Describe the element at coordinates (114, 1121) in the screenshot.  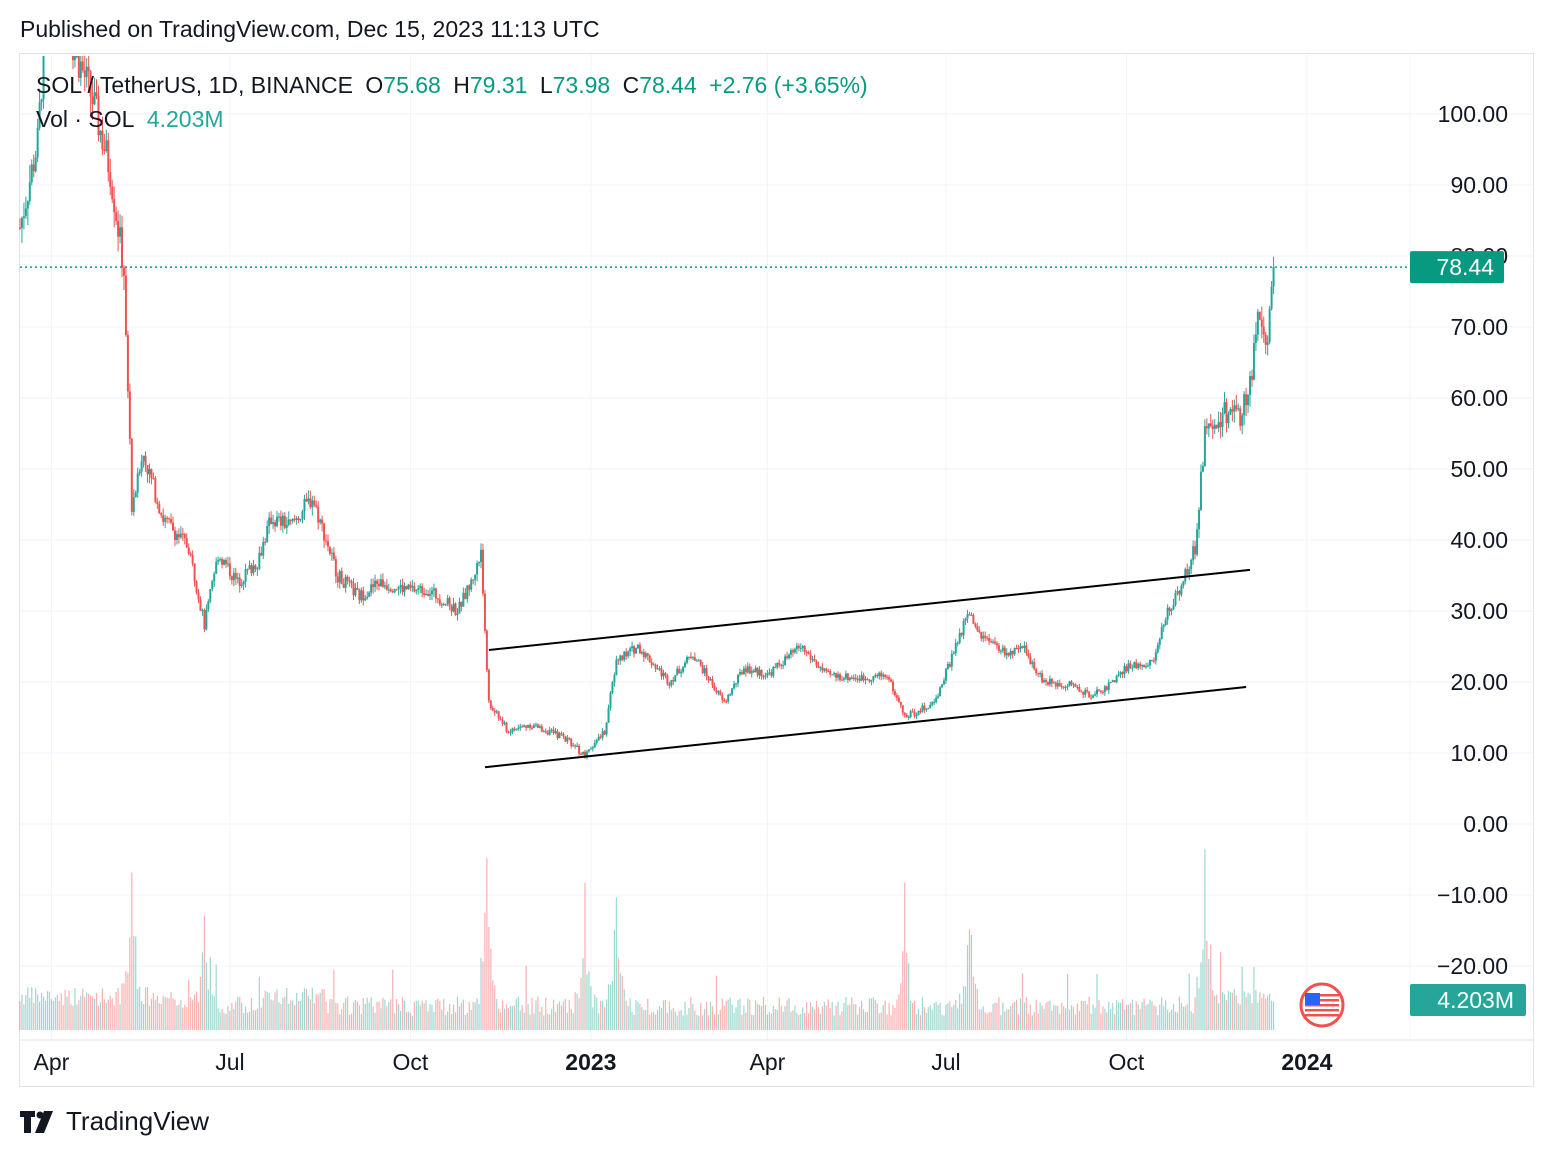
I see `footer-branding: TradingView` at that location.